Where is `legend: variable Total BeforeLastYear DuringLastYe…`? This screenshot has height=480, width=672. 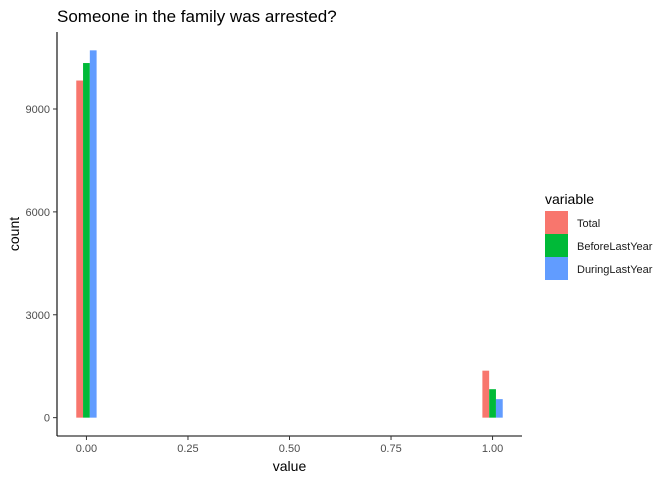 legend: variable Total BeforeLastYear DuringLastYe… is located at coordinates (599, 235).